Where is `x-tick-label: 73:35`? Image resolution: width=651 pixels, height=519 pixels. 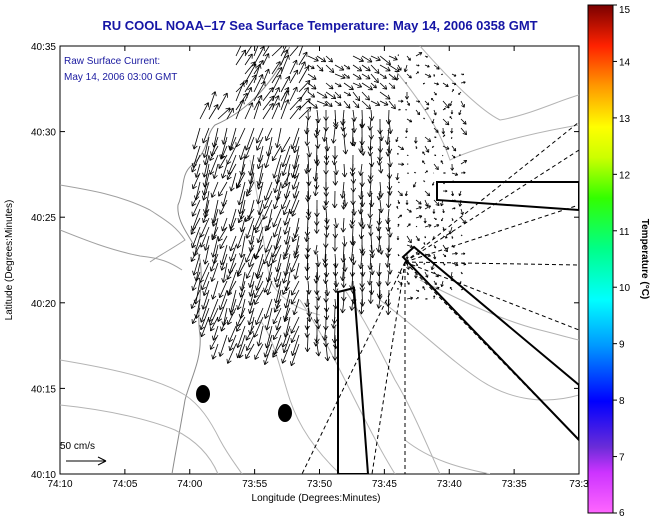
x-tick-label: 73:35 is located at coordinates (514, 484).